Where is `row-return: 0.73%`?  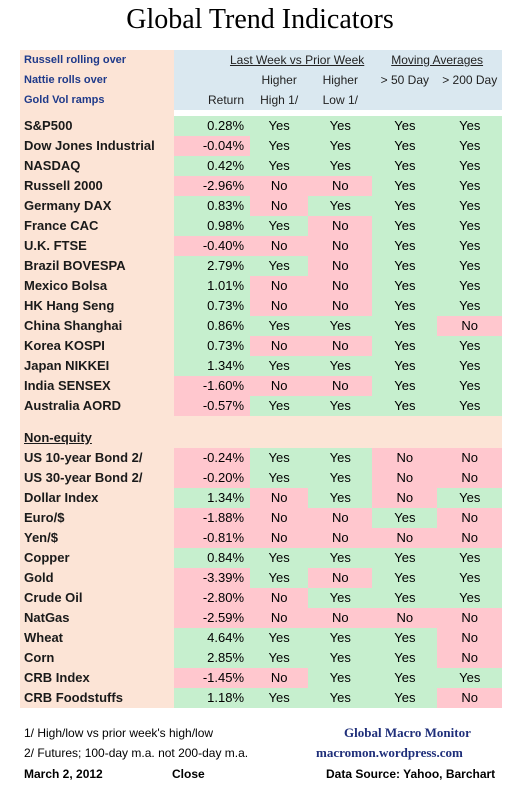 row-return: 0.73% is located at coordinates (212, 346).